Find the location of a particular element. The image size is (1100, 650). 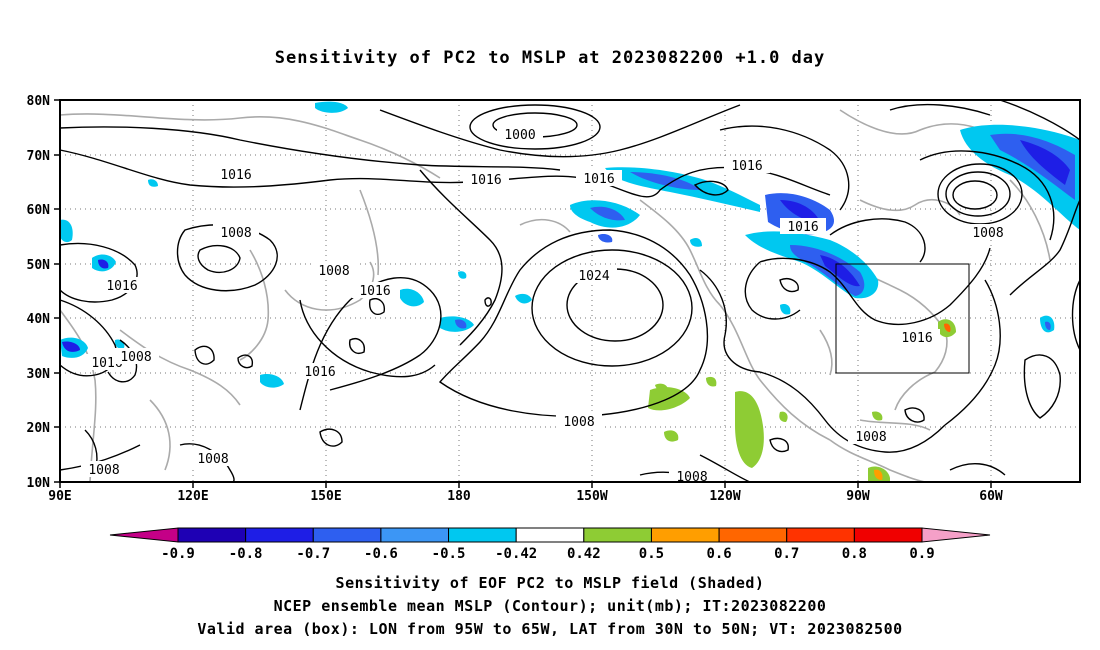

colorbar-label: -0.9 is located at coordinates (178, 554).